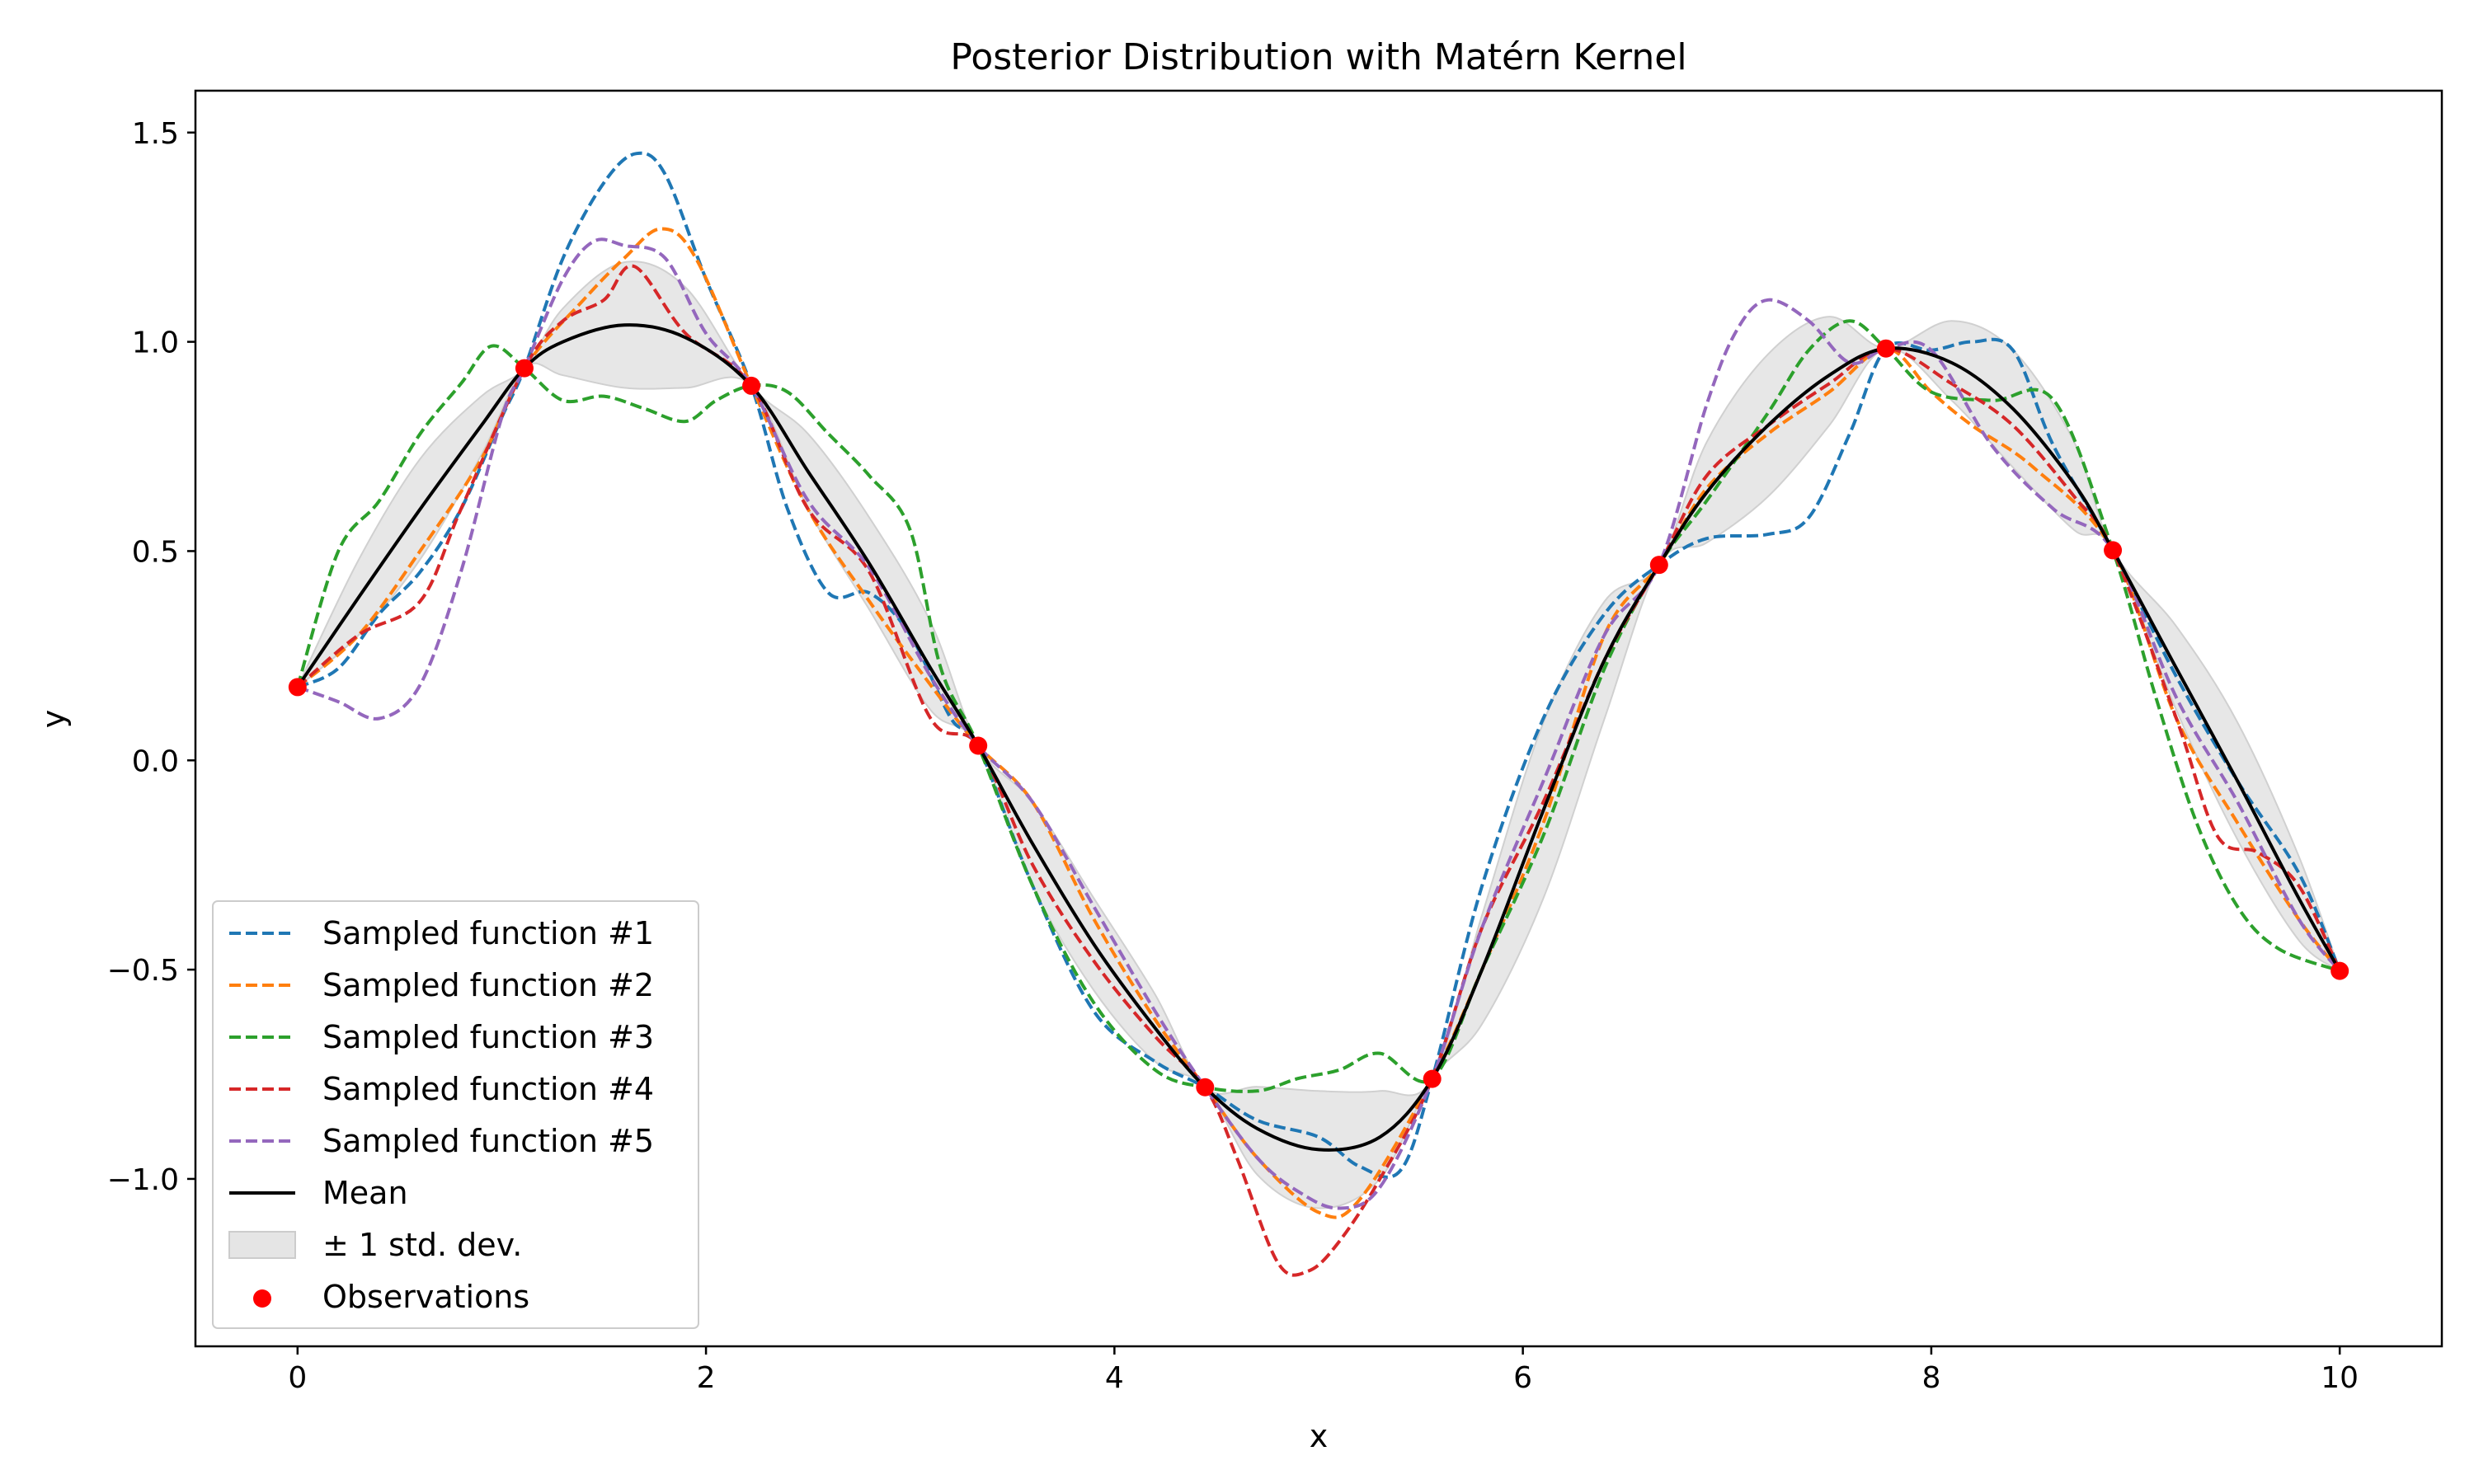 The height and width of the screenshot is (1484, 2474). Describe the element at coordinates (143, 1180) in the screenshot. I see `y-tick-label: −1.0` at that location.